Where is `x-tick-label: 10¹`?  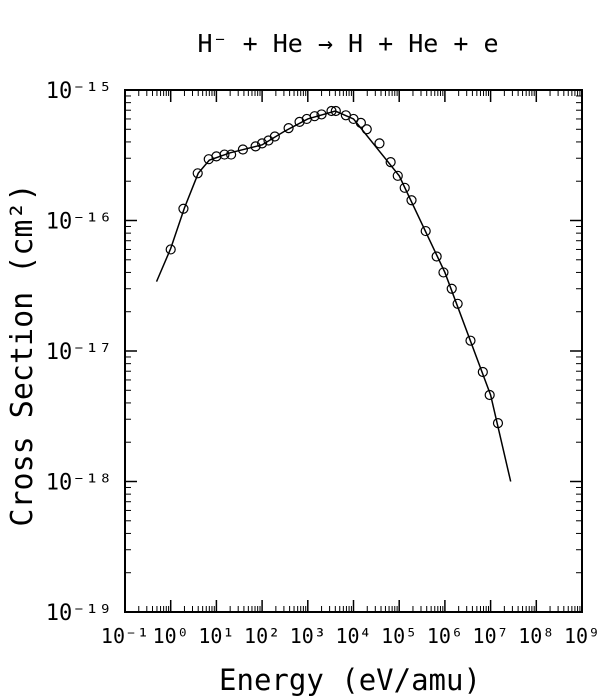 x-tick-label: 10¹ is located at coordinates (216, 636).